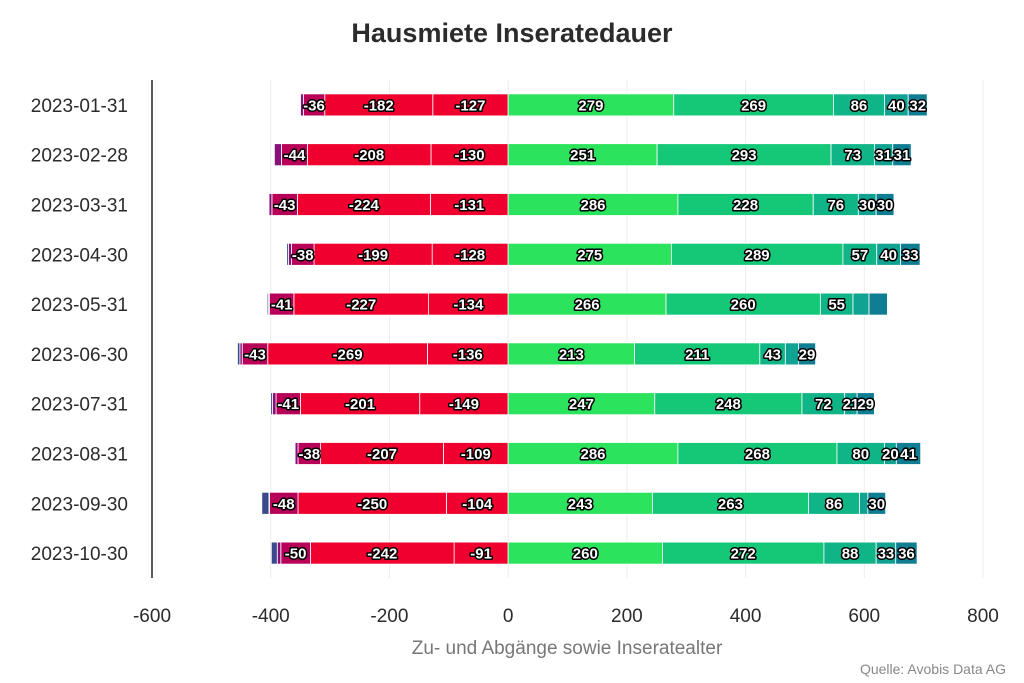 The height and width of the screenshot is (683, 1024). I want to click on data-label: -130, so click(470, 155).